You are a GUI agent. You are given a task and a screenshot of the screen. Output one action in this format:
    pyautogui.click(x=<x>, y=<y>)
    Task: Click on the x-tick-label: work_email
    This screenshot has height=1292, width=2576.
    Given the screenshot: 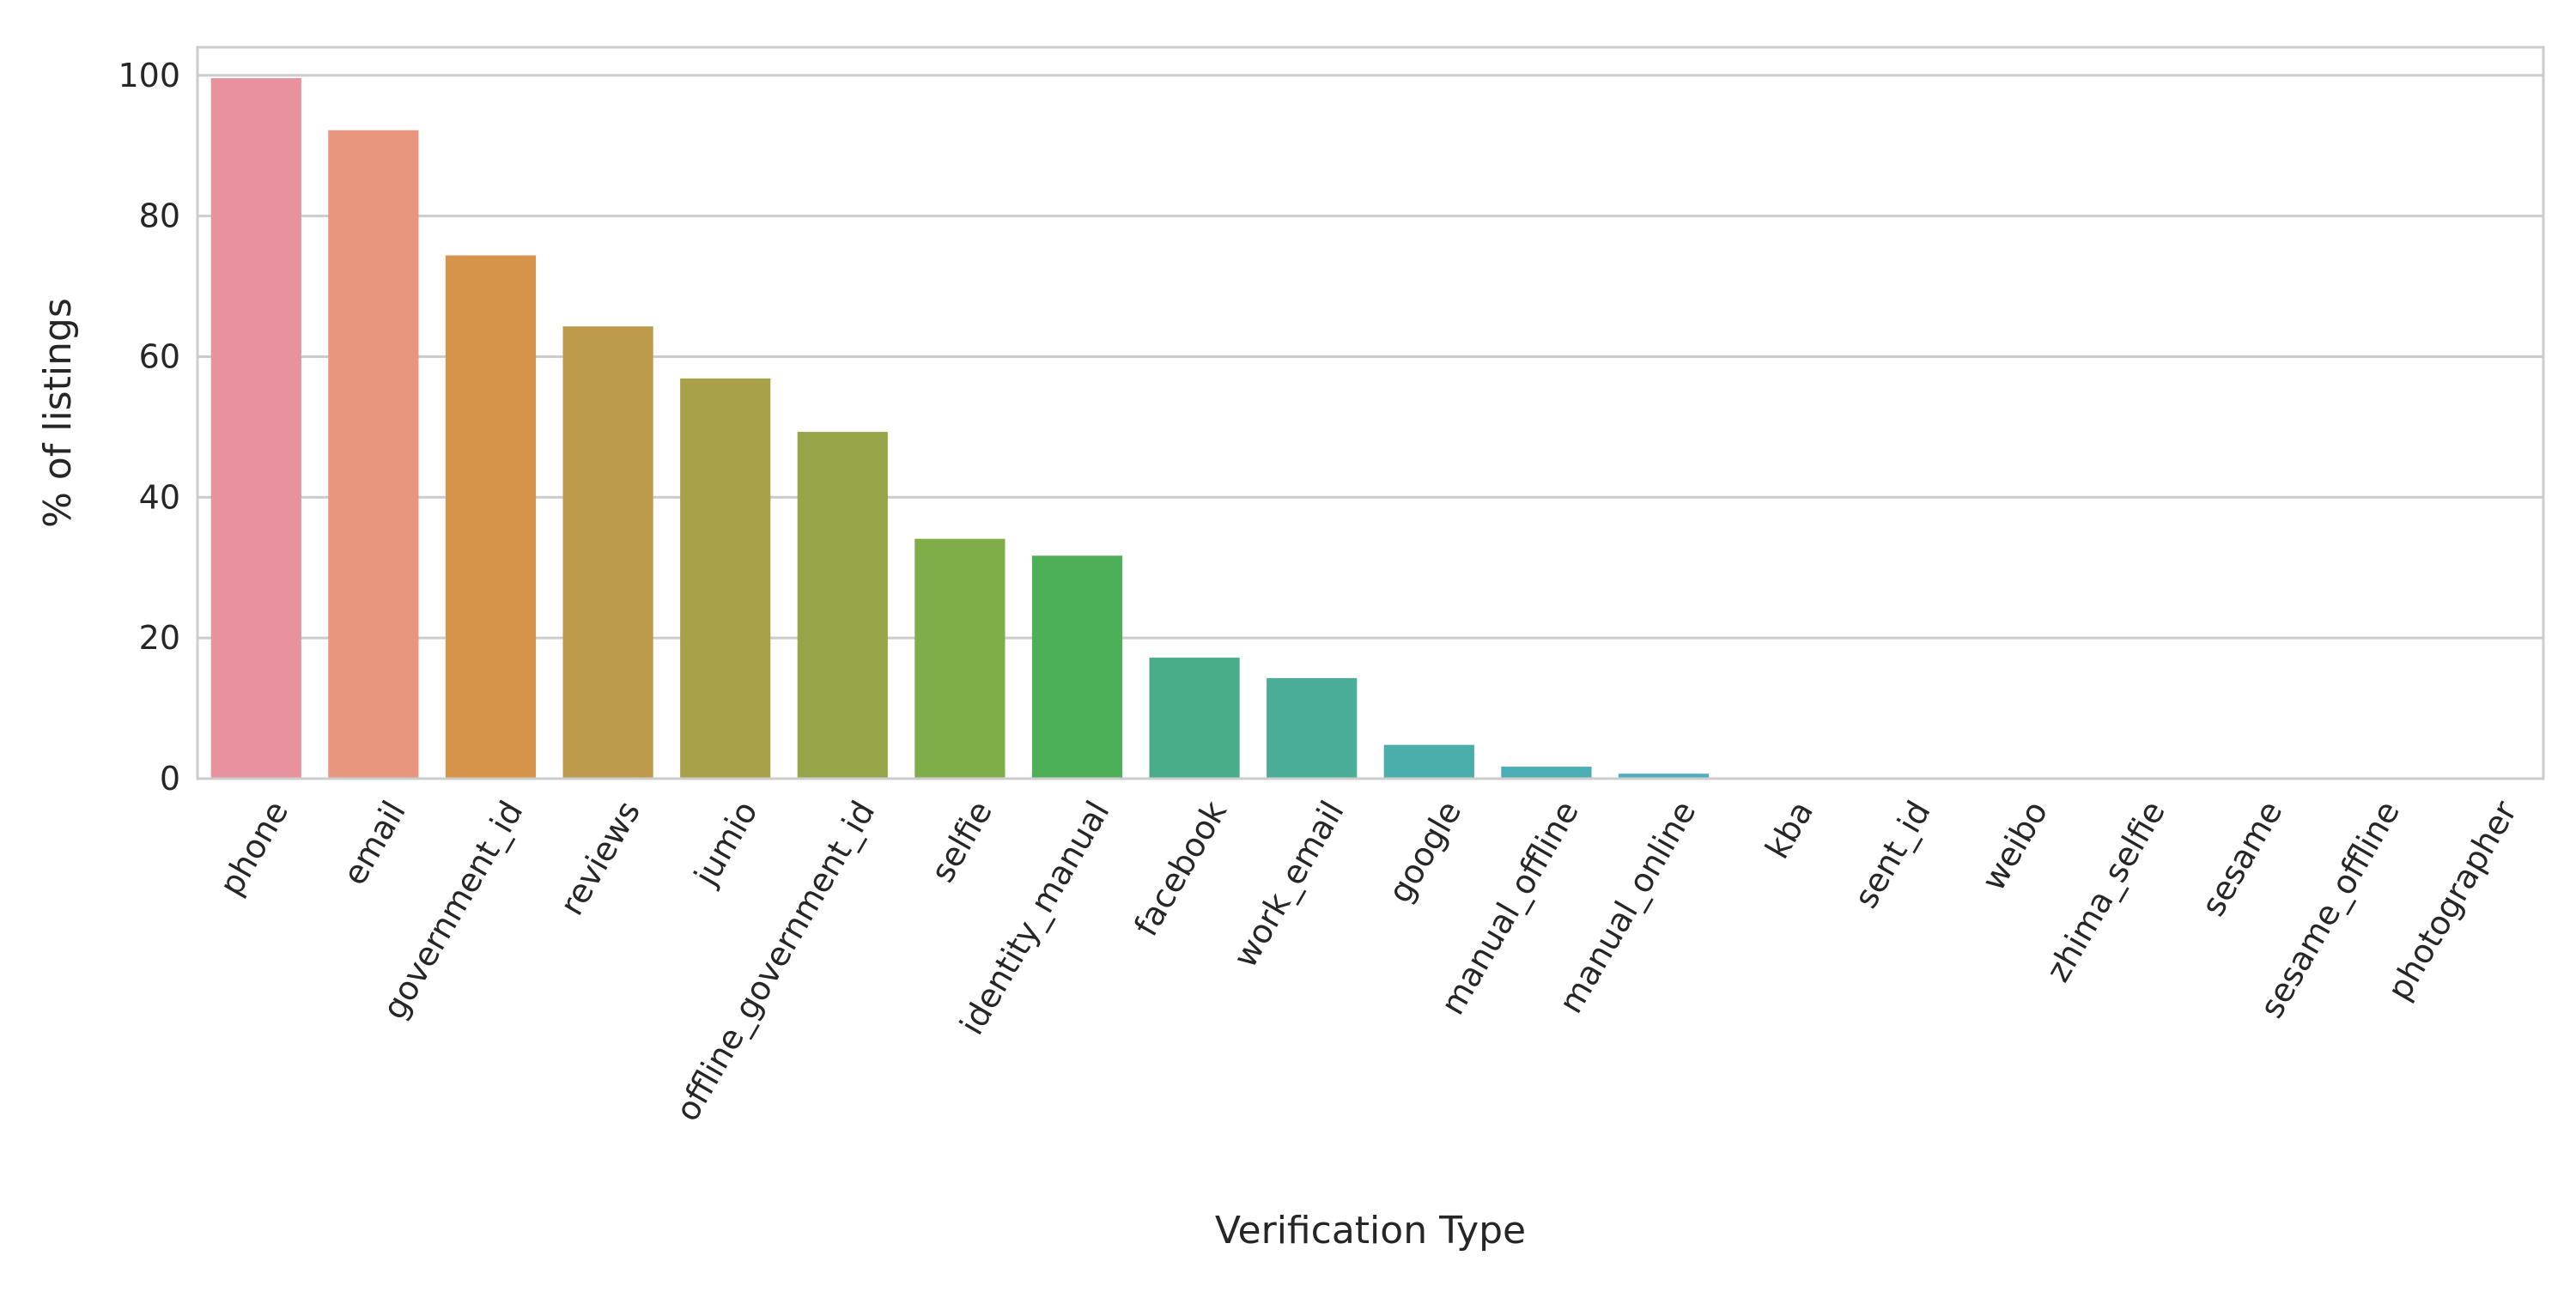 What is the action you would take?
    pyautogui.click(x=1289, y=884)
    